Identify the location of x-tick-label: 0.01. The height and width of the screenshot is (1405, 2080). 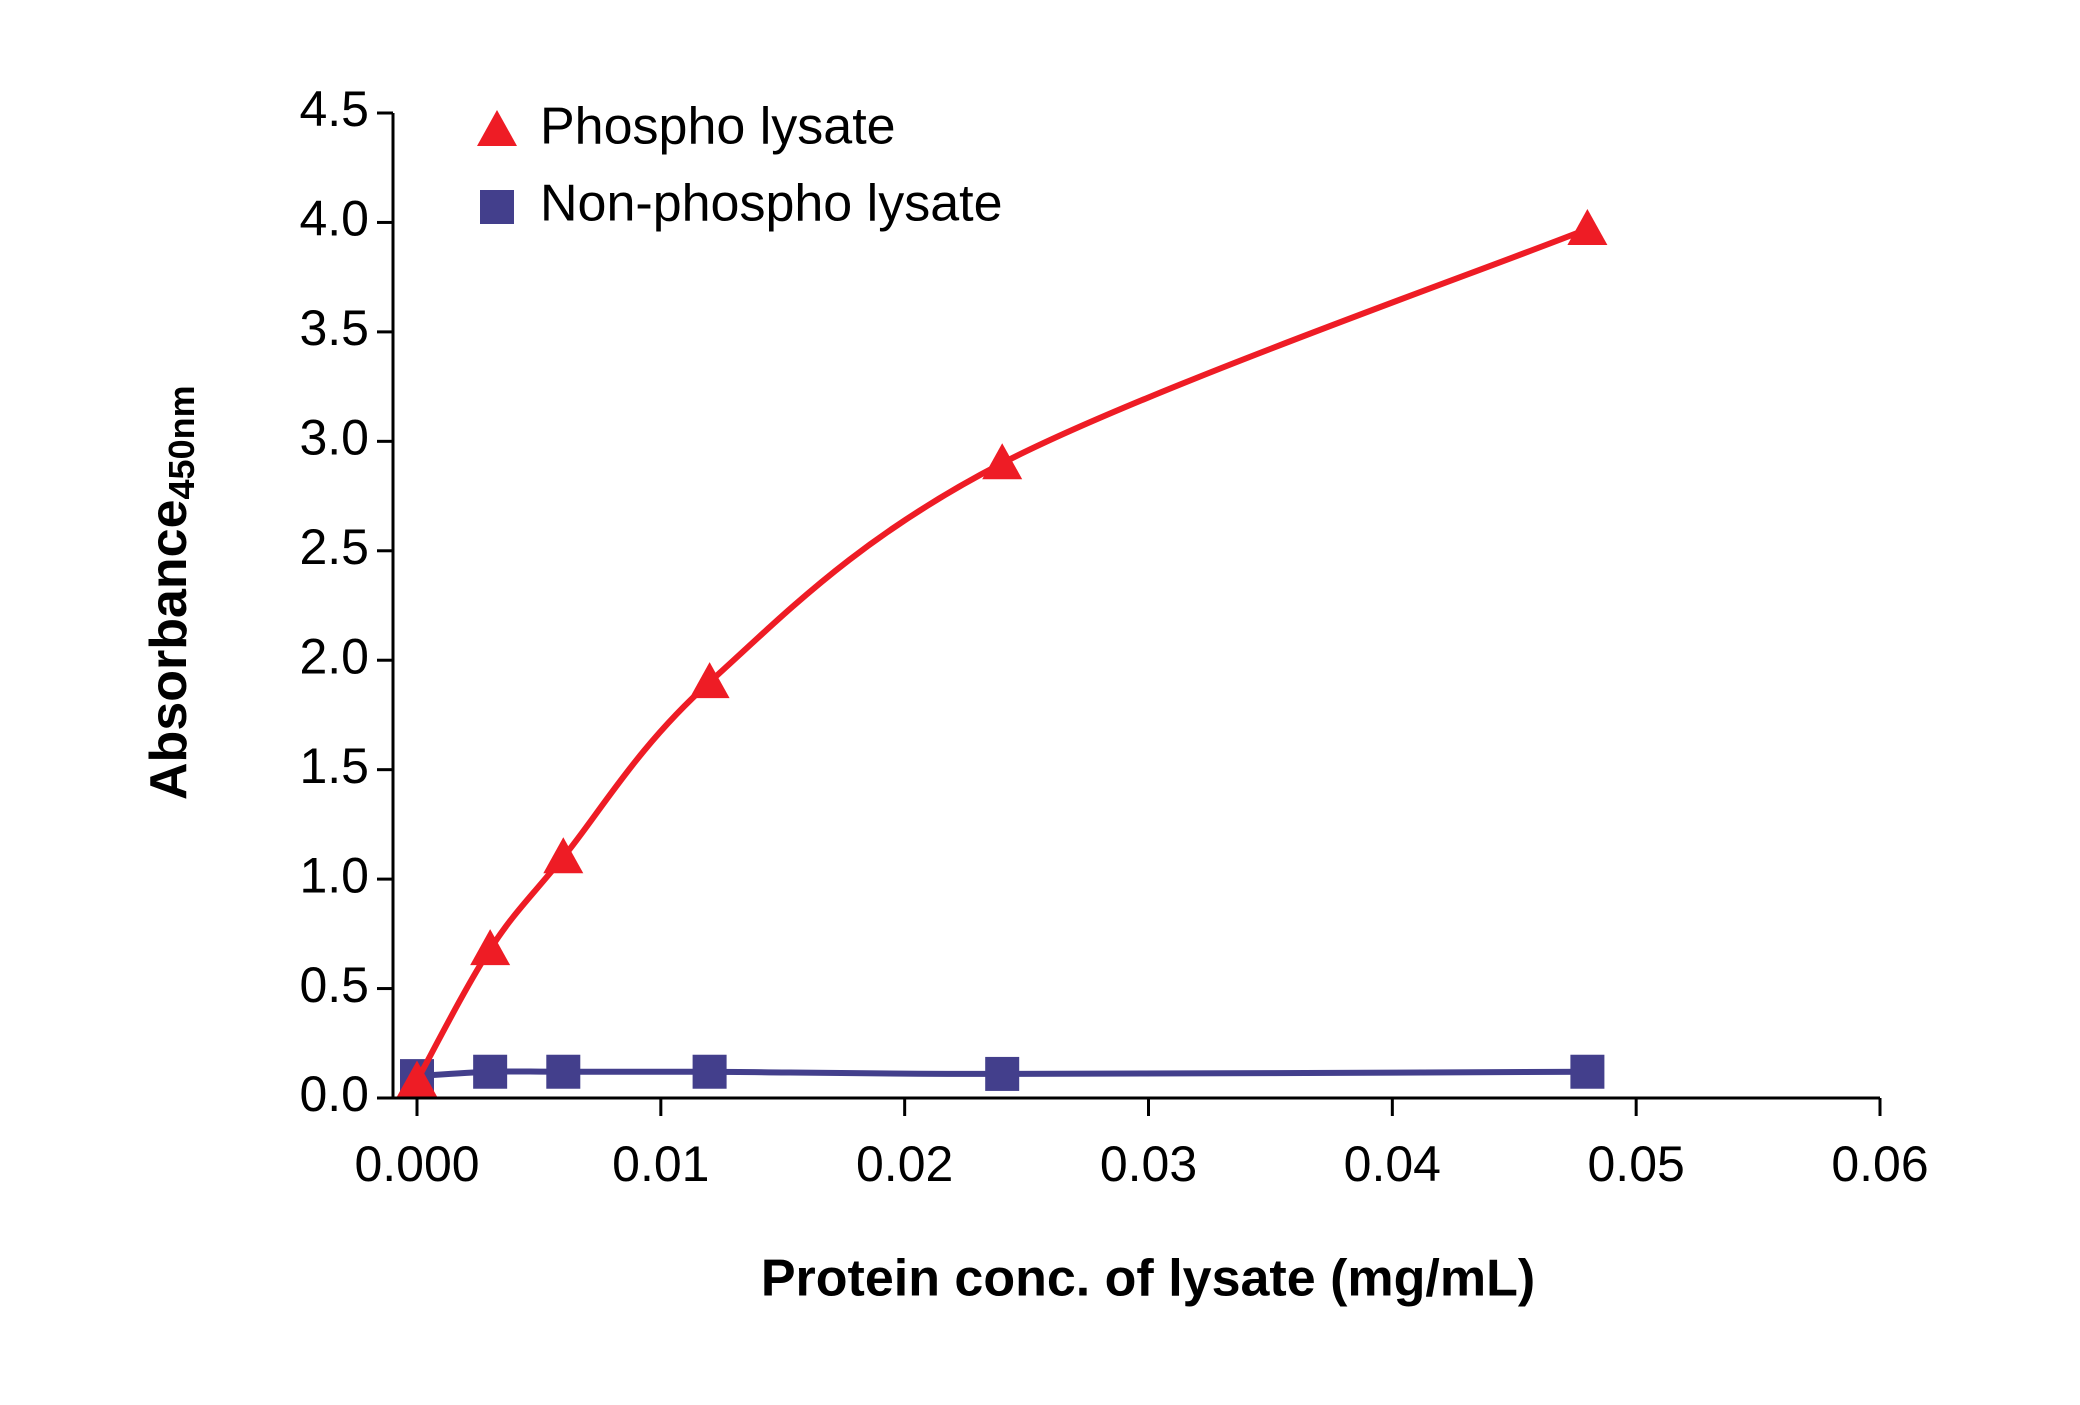
(660, 1164).